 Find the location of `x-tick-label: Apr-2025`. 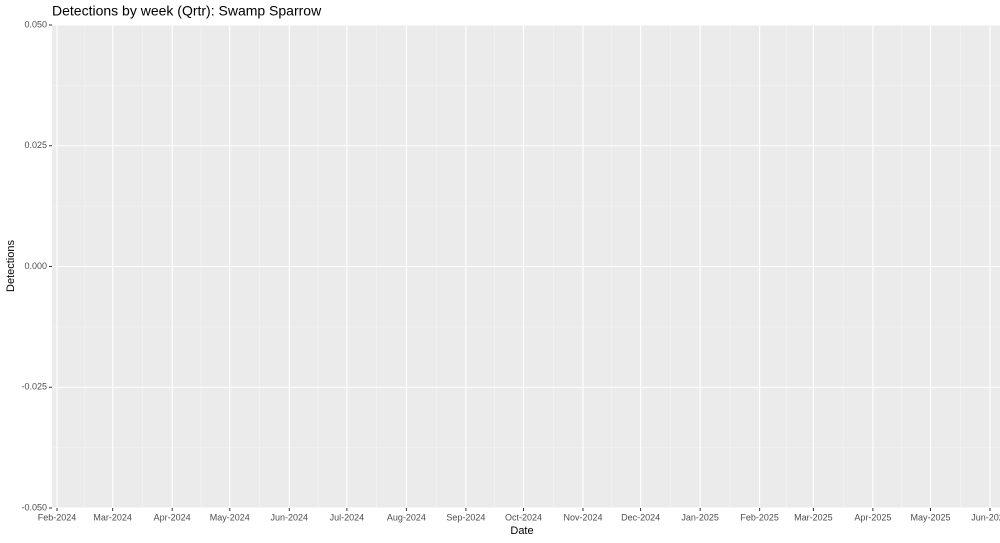

x-tick-label: Apr-2025 is located at coordinates (872, 517).